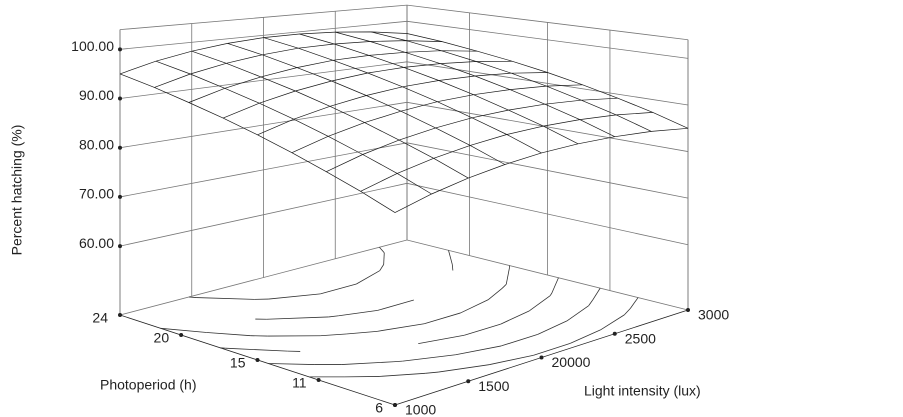 The width and height of the screenshot is (903, 417). What do you see at coordinates (96, 194) in the screenshot?
I see `z-tick-label: 70.00` at bounding box center [96, 194].